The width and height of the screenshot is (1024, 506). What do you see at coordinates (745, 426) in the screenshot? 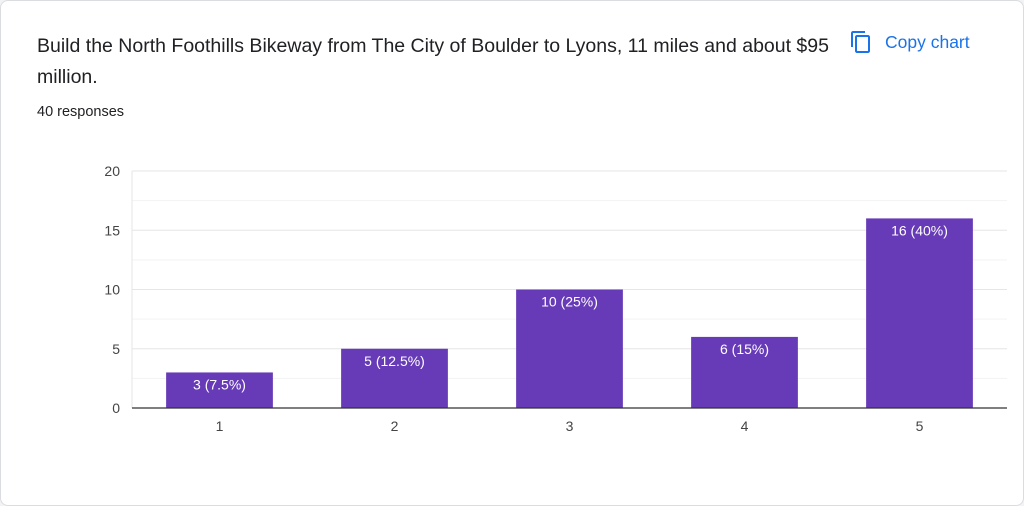
I see `x-tick-label: 4` at bounding box center [745, 426].